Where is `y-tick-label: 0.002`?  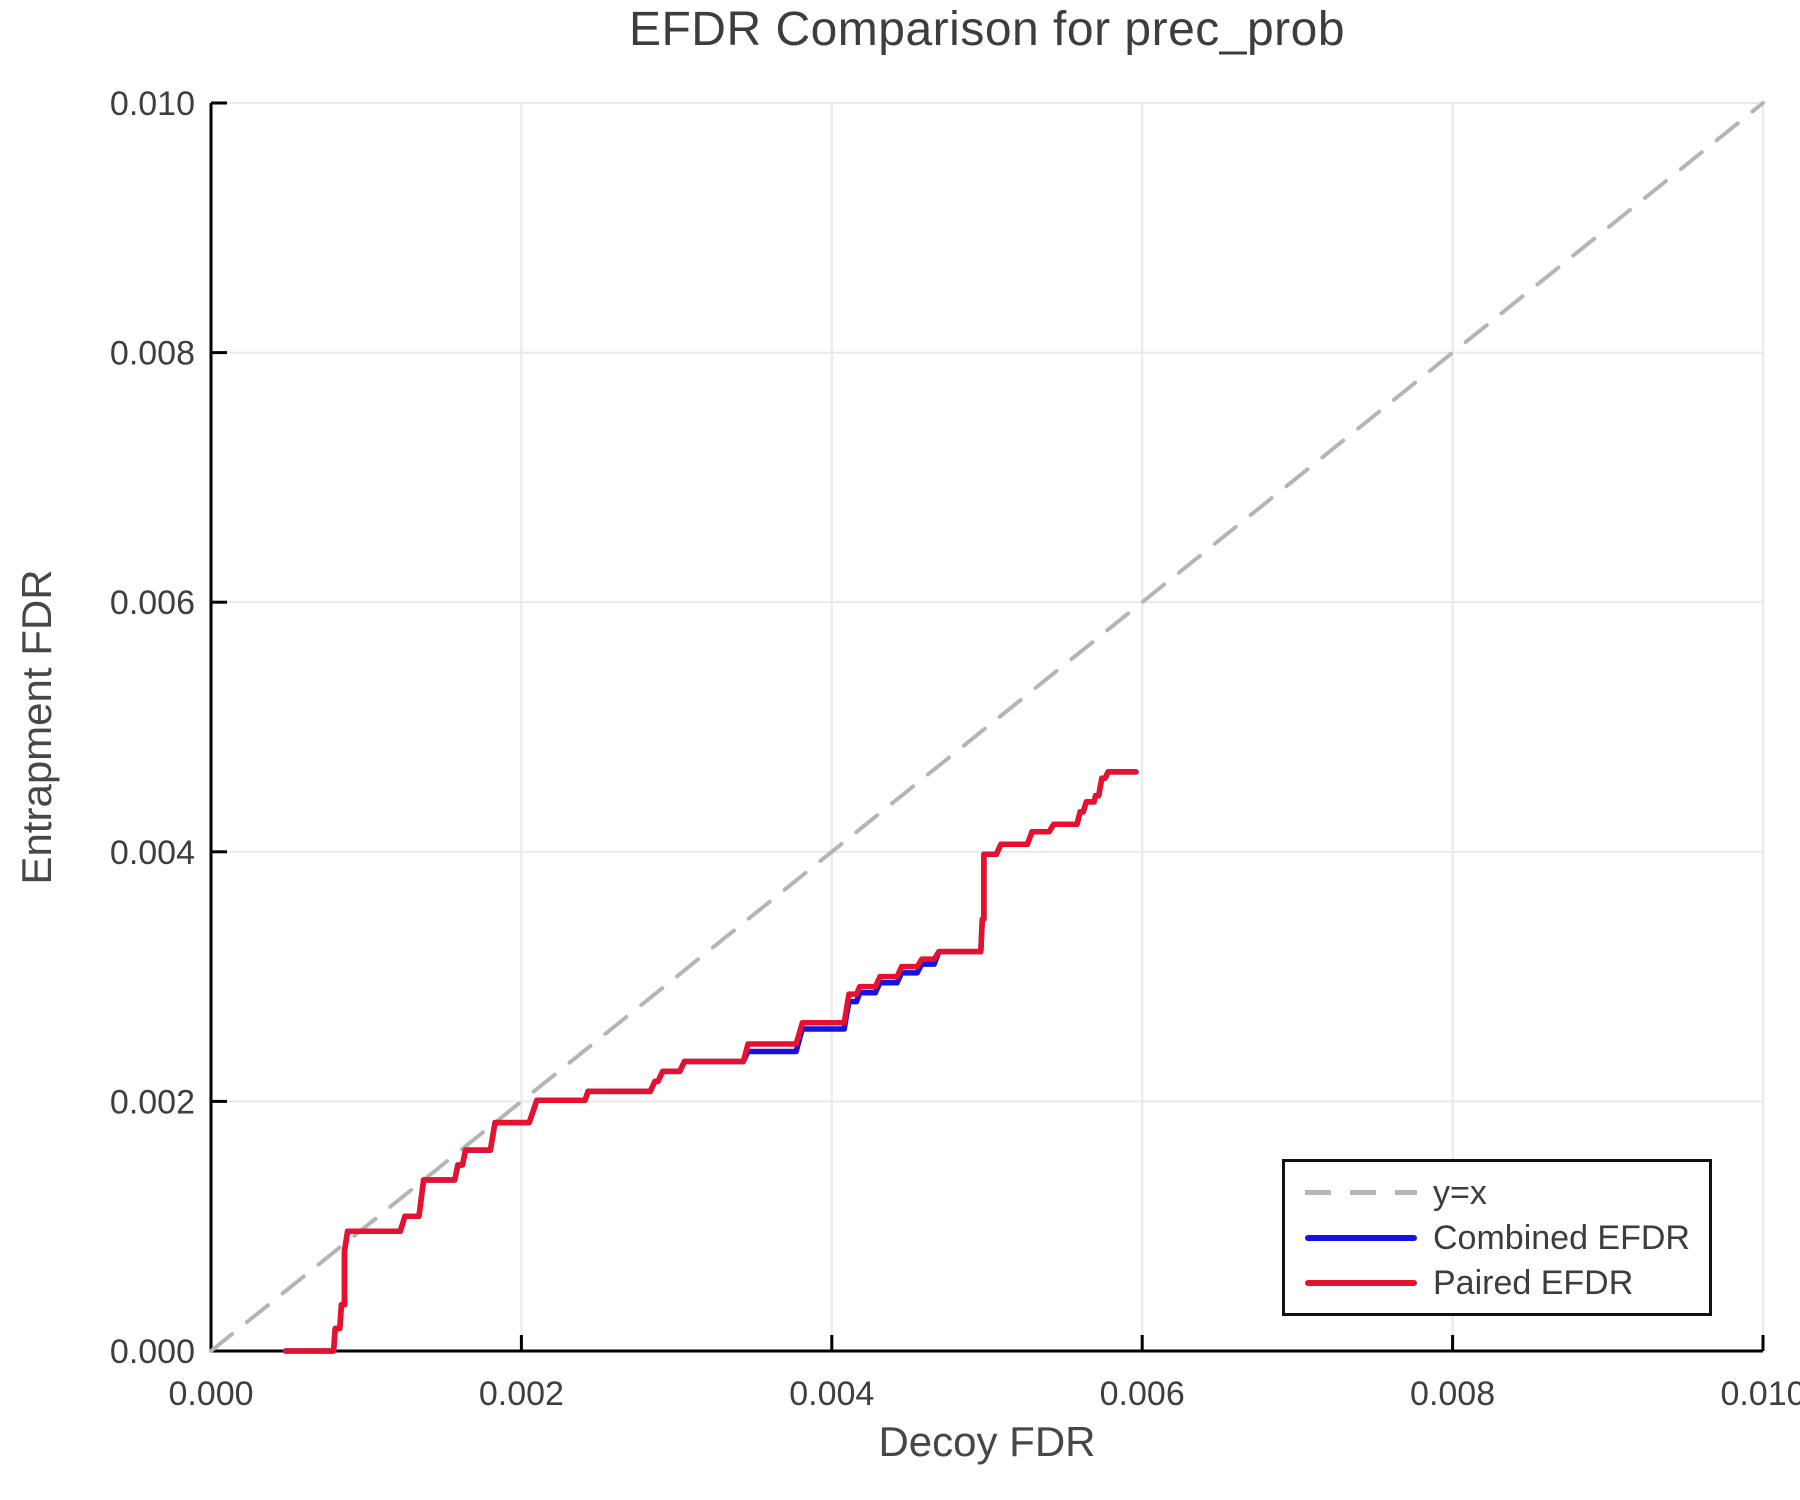
y-tick-label: 0.002 is located at coordinates (152, 1102).